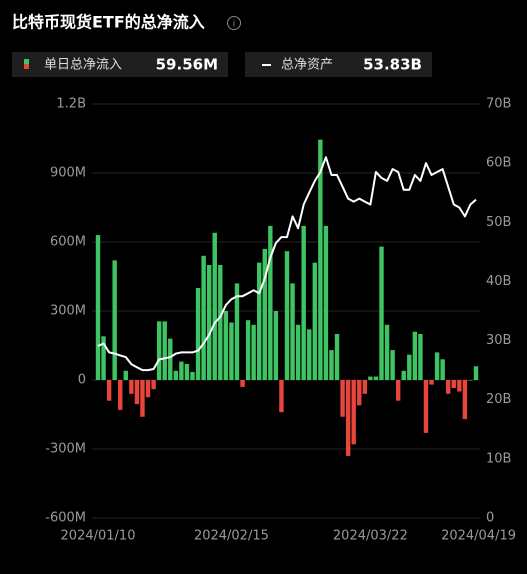 This screenshot has height=574, width=527. What do you see at coordinates (498, 458) in the screenshot?
I see `y2-tick-label: 10B` at bounding box center [498, 458].